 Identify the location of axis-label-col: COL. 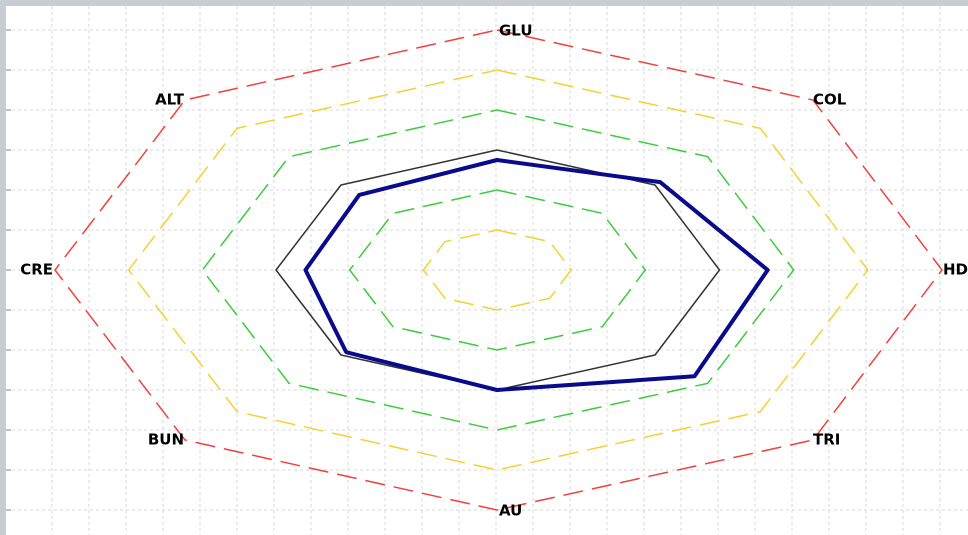
(830, 100).